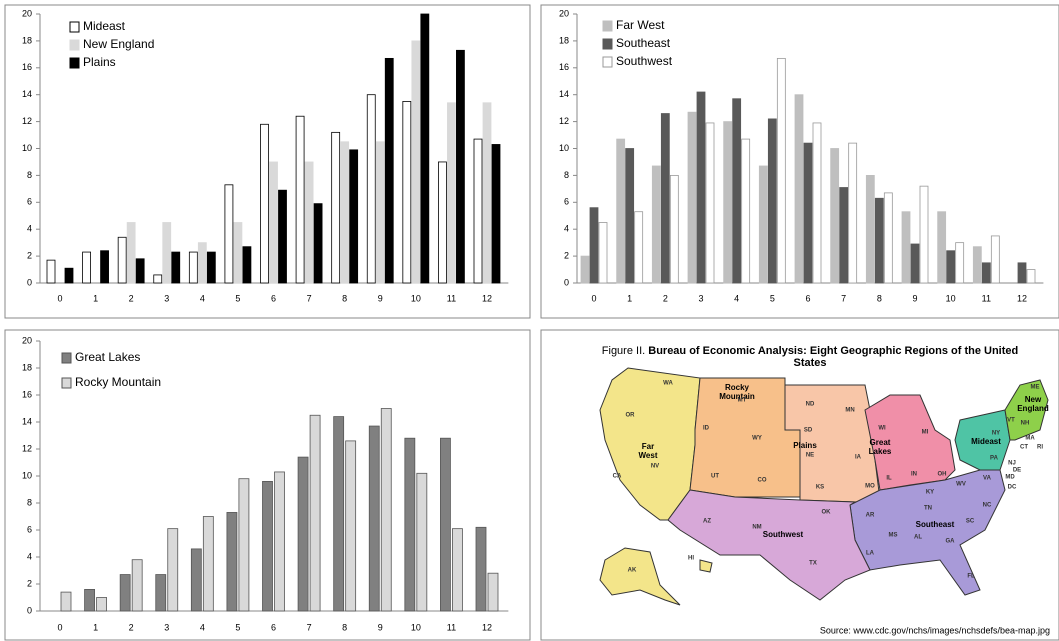 This screenshot has height=641, width=1059. What do you see at coordinates (810, 456) in the screenshot?
I see `state-label: NE` at bounding box center [810, 456].